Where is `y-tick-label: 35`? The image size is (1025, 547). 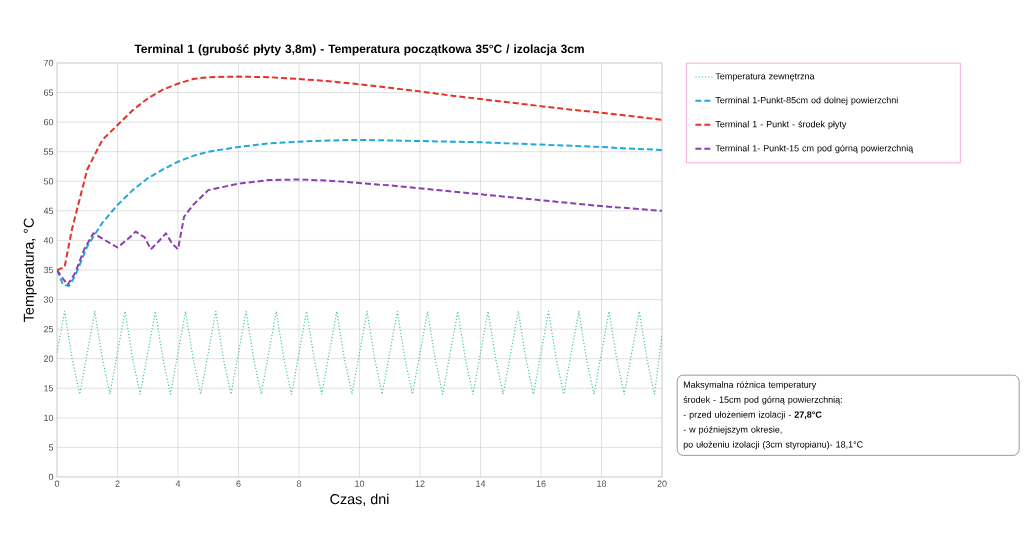
y-tick-label: 35 is located at coordinates (48, 270).